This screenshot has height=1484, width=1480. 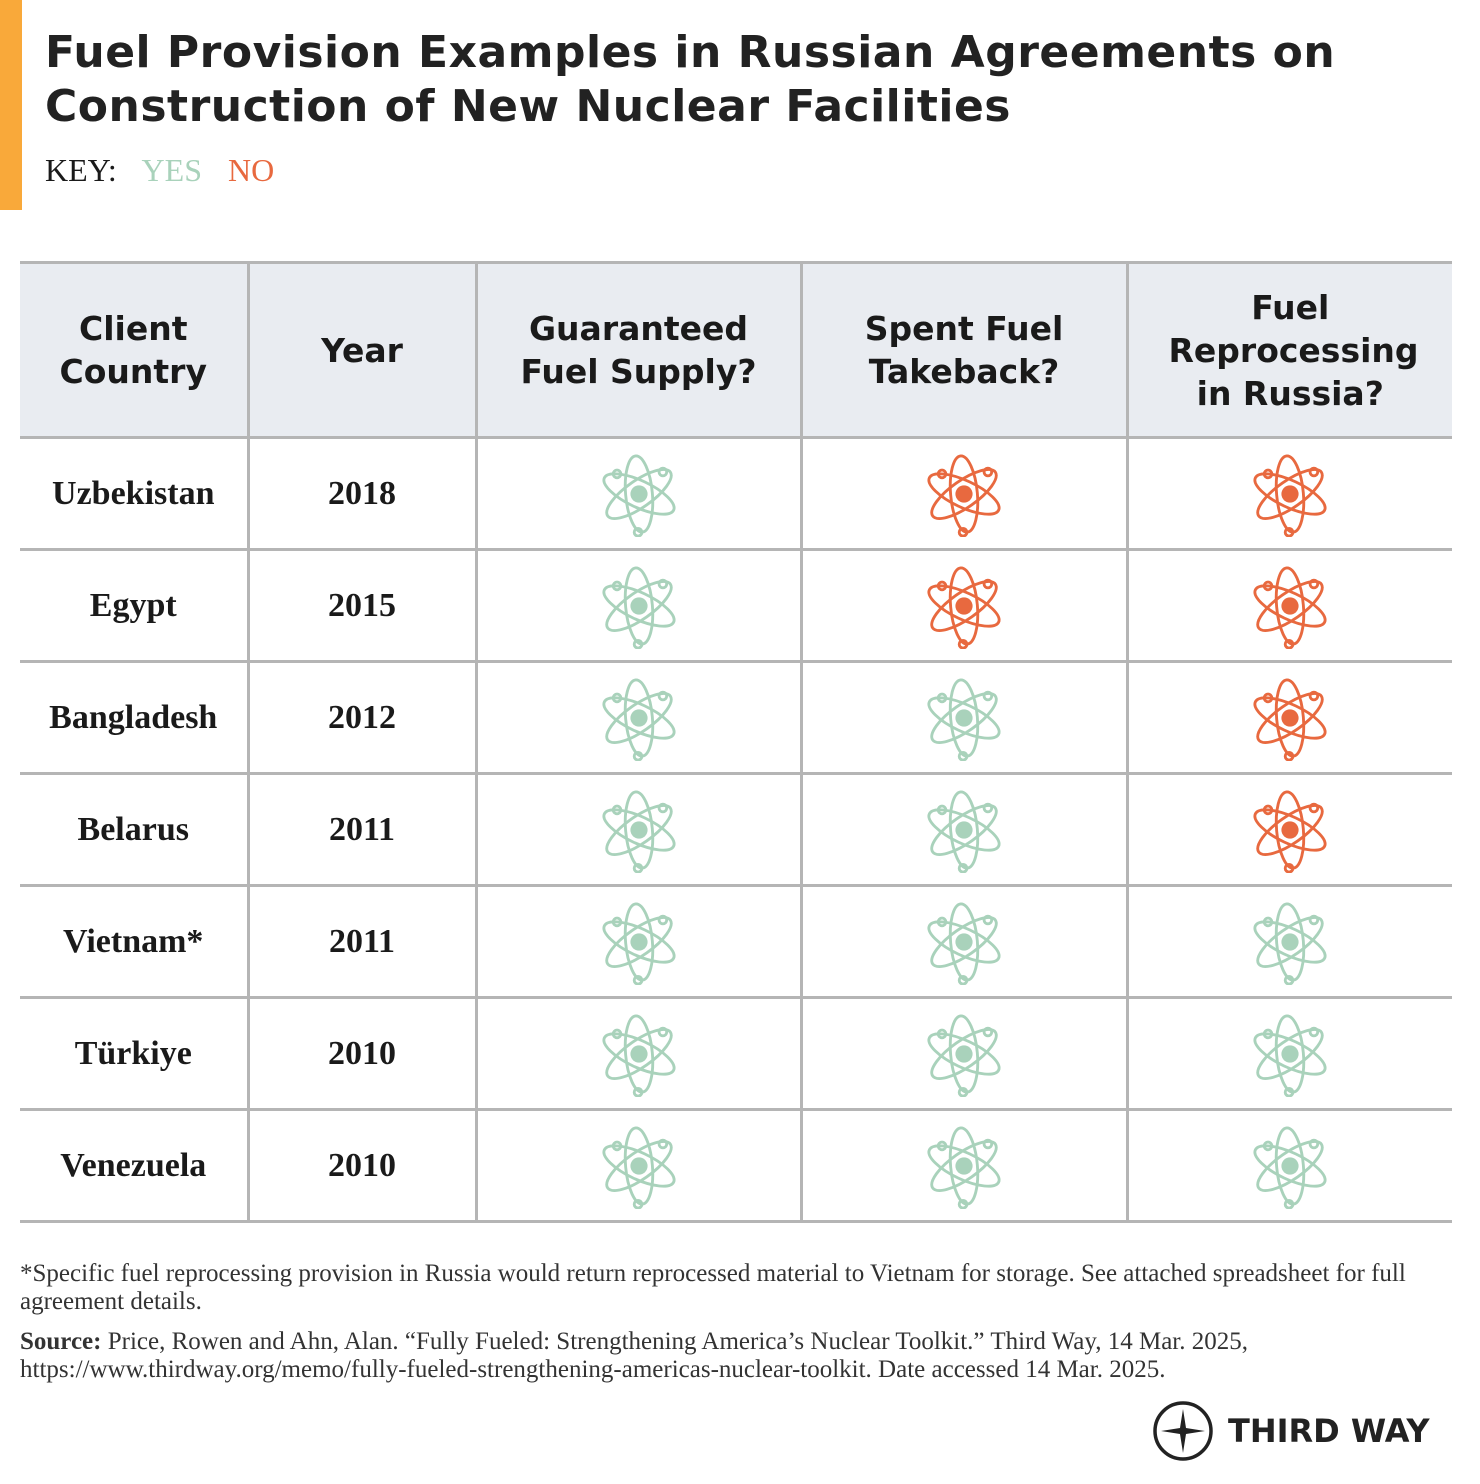 What do you see at coordinates (135, 605) in the screenshot?
I see `country-cell: Egypt` at bounding box center [135, 605].